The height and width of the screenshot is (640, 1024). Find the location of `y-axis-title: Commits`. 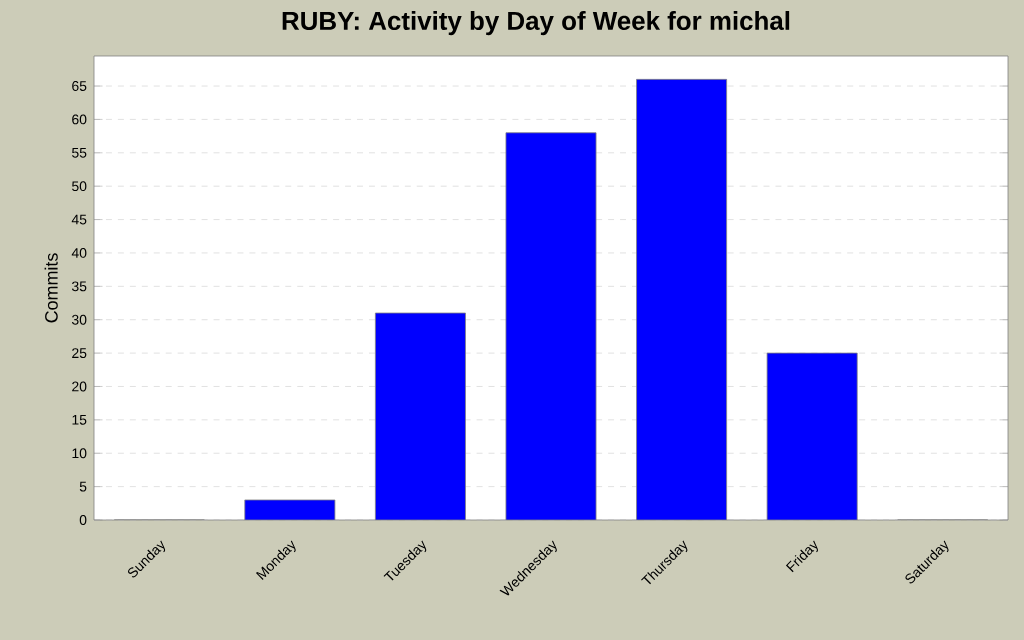

y-axis-title: Commits is located at coordinates (51, 288).